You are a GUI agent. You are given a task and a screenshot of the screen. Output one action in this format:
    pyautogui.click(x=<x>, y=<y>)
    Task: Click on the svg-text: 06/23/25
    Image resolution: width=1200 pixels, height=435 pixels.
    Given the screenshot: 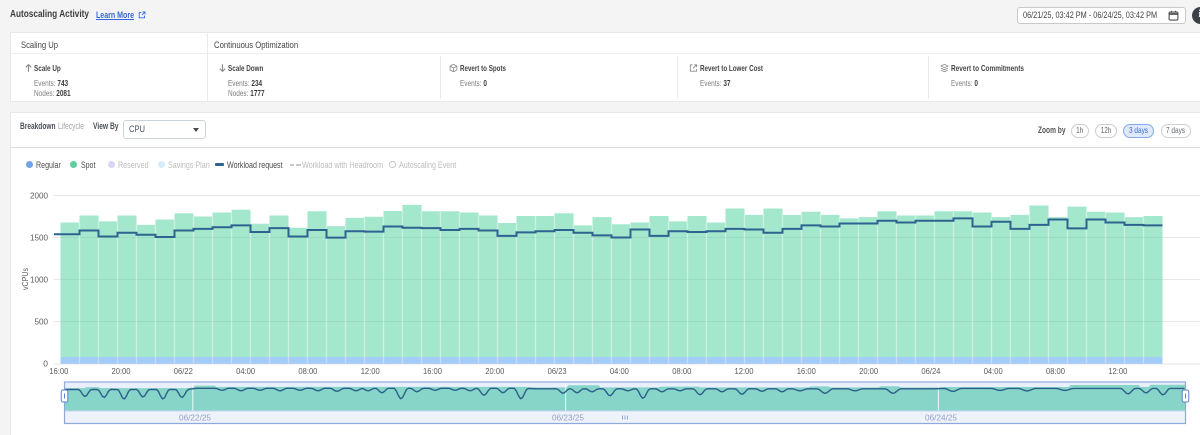 What is the action you would take?
    pyautogui.click(x=568, y=418)
    